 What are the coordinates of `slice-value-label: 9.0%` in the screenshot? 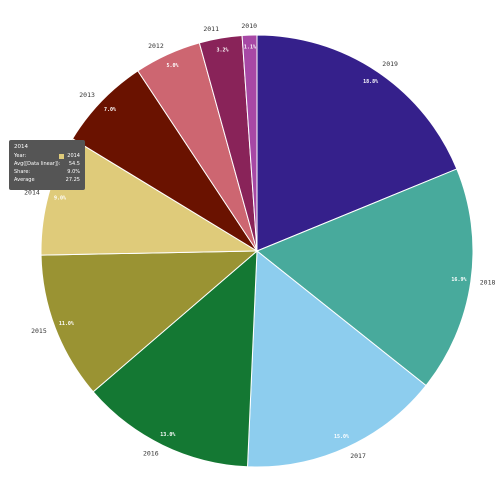 It's located at (60, 198).